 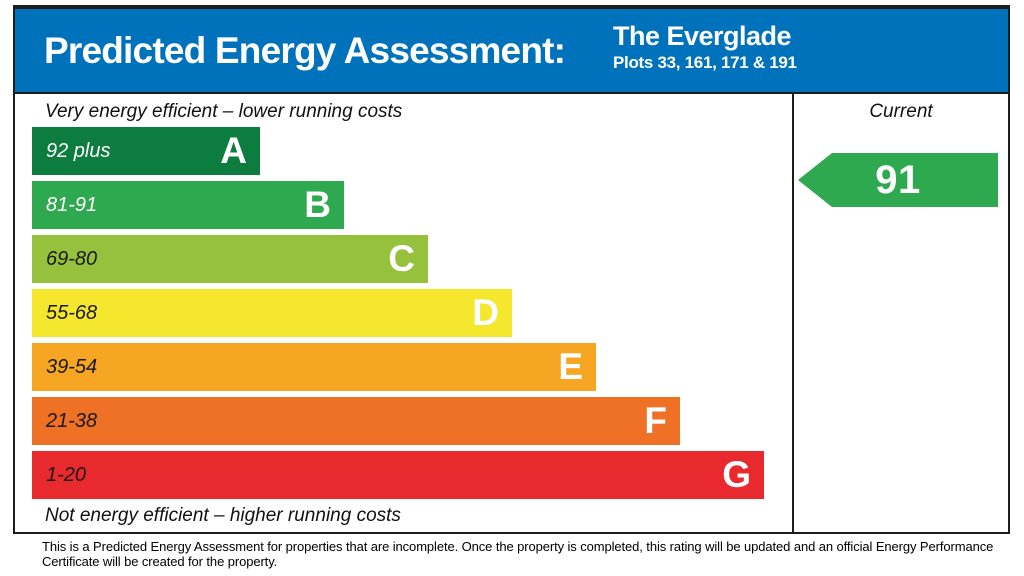 I want to click on current-column-header: Current, so click(x=901, y=111).